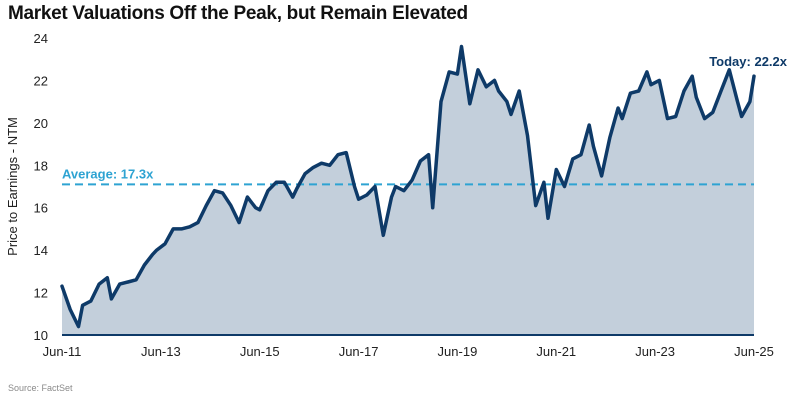 The image size is (800, 400). Describe the element at coordinates (41, 250) in the screenshot. I see `y-tick-label: 14` at that location.